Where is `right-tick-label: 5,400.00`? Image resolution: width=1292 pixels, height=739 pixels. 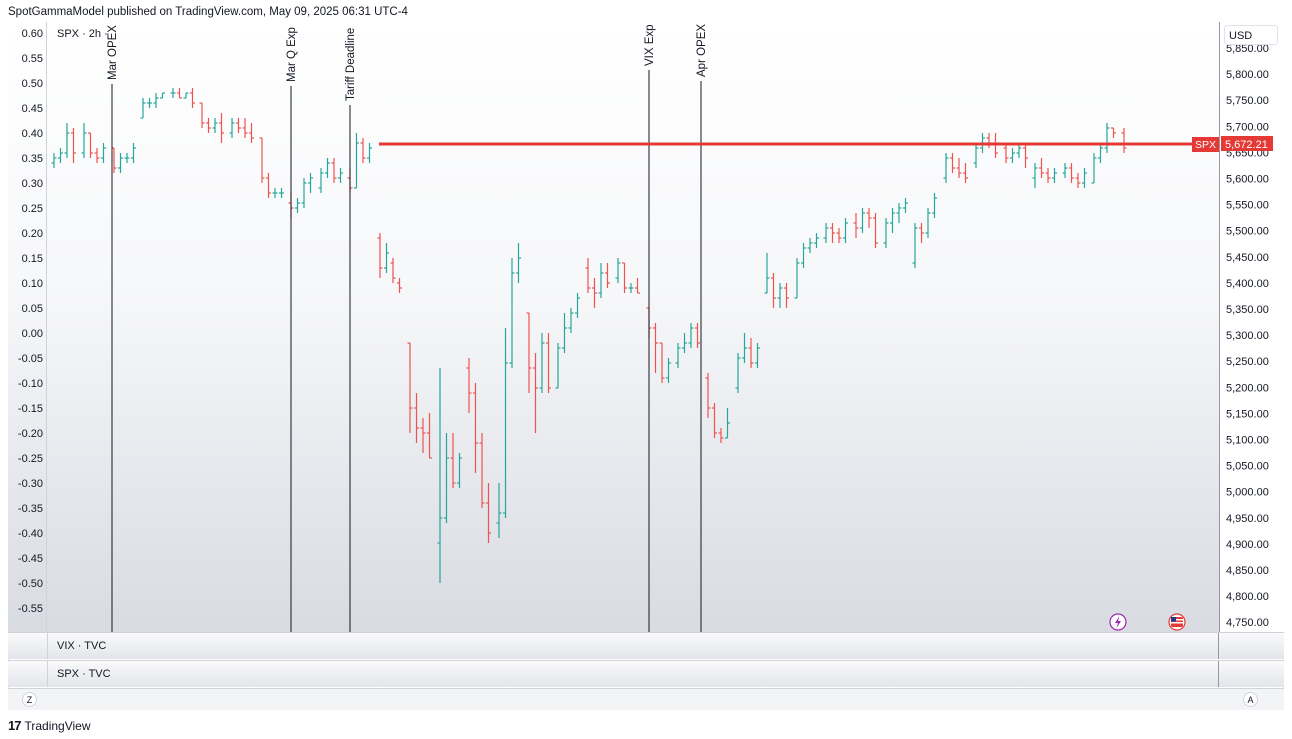
right-tick-label: 5,400.00 is located at coordinates (1247, 284).